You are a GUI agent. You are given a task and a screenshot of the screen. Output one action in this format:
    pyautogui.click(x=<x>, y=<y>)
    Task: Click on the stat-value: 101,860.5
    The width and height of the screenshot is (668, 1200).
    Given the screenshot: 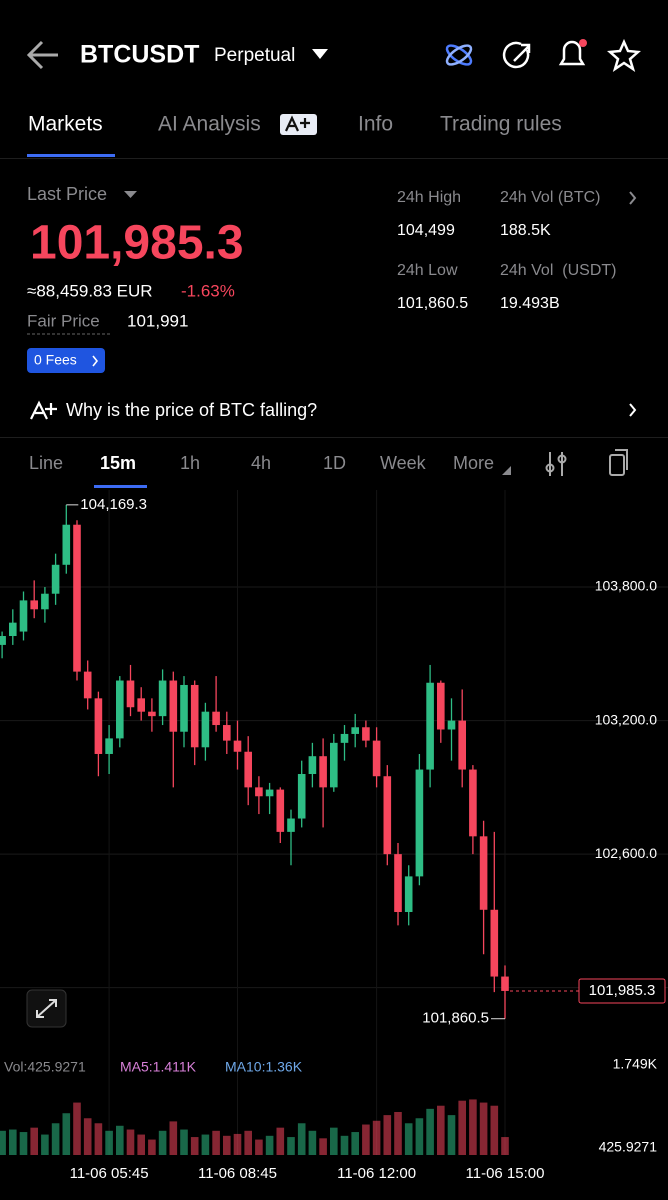 What is the action you would take?
    pyautogui.click(x=432, y=303)
    